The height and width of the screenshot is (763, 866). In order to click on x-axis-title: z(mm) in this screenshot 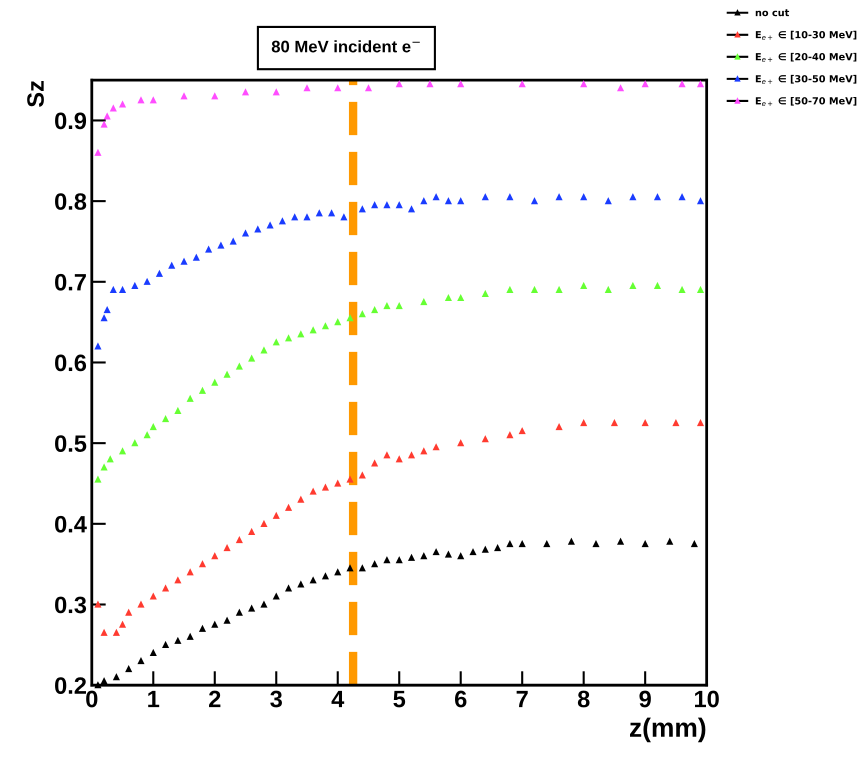, I will do `click(668, 730)`.